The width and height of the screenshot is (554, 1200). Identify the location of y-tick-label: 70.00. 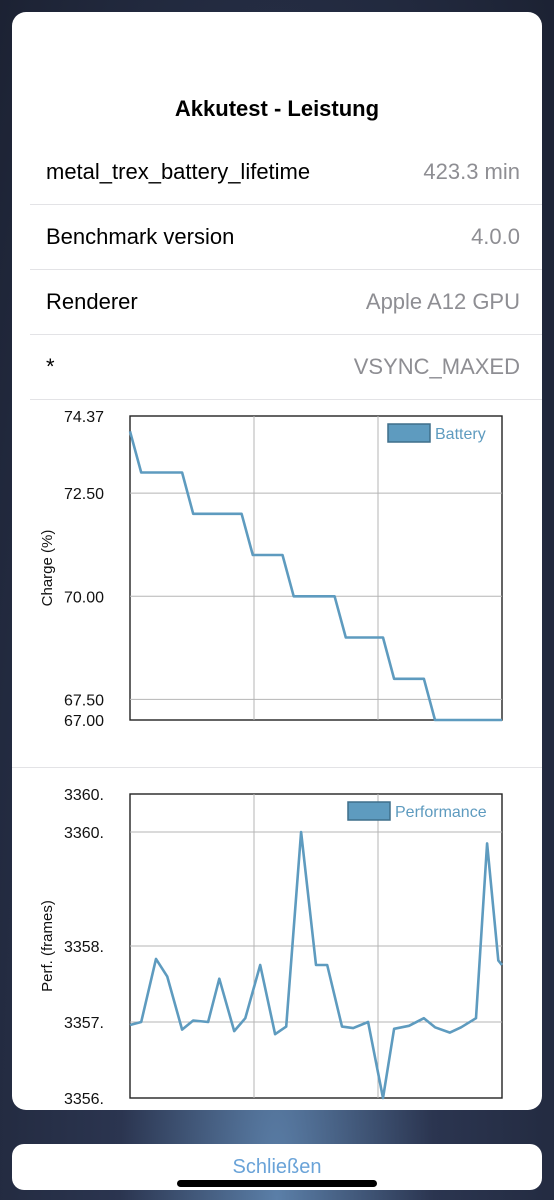
(84, 597).